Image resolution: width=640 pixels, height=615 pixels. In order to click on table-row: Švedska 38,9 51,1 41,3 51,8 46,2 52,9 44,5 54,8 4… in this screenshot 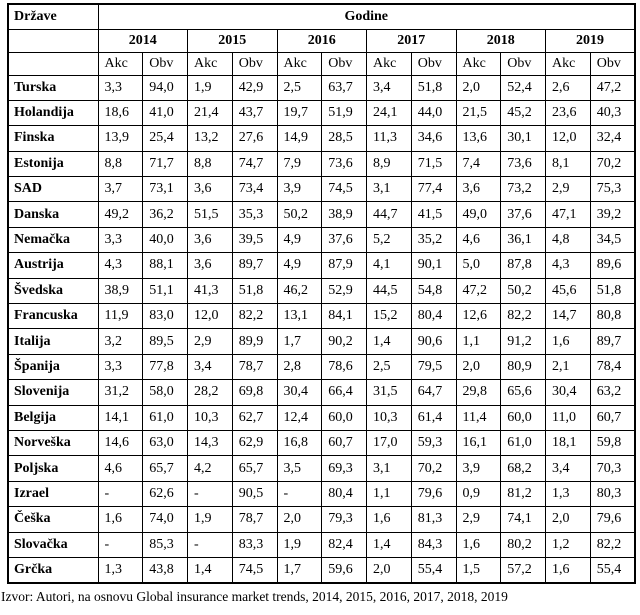, I will do `click(321, 291)`.